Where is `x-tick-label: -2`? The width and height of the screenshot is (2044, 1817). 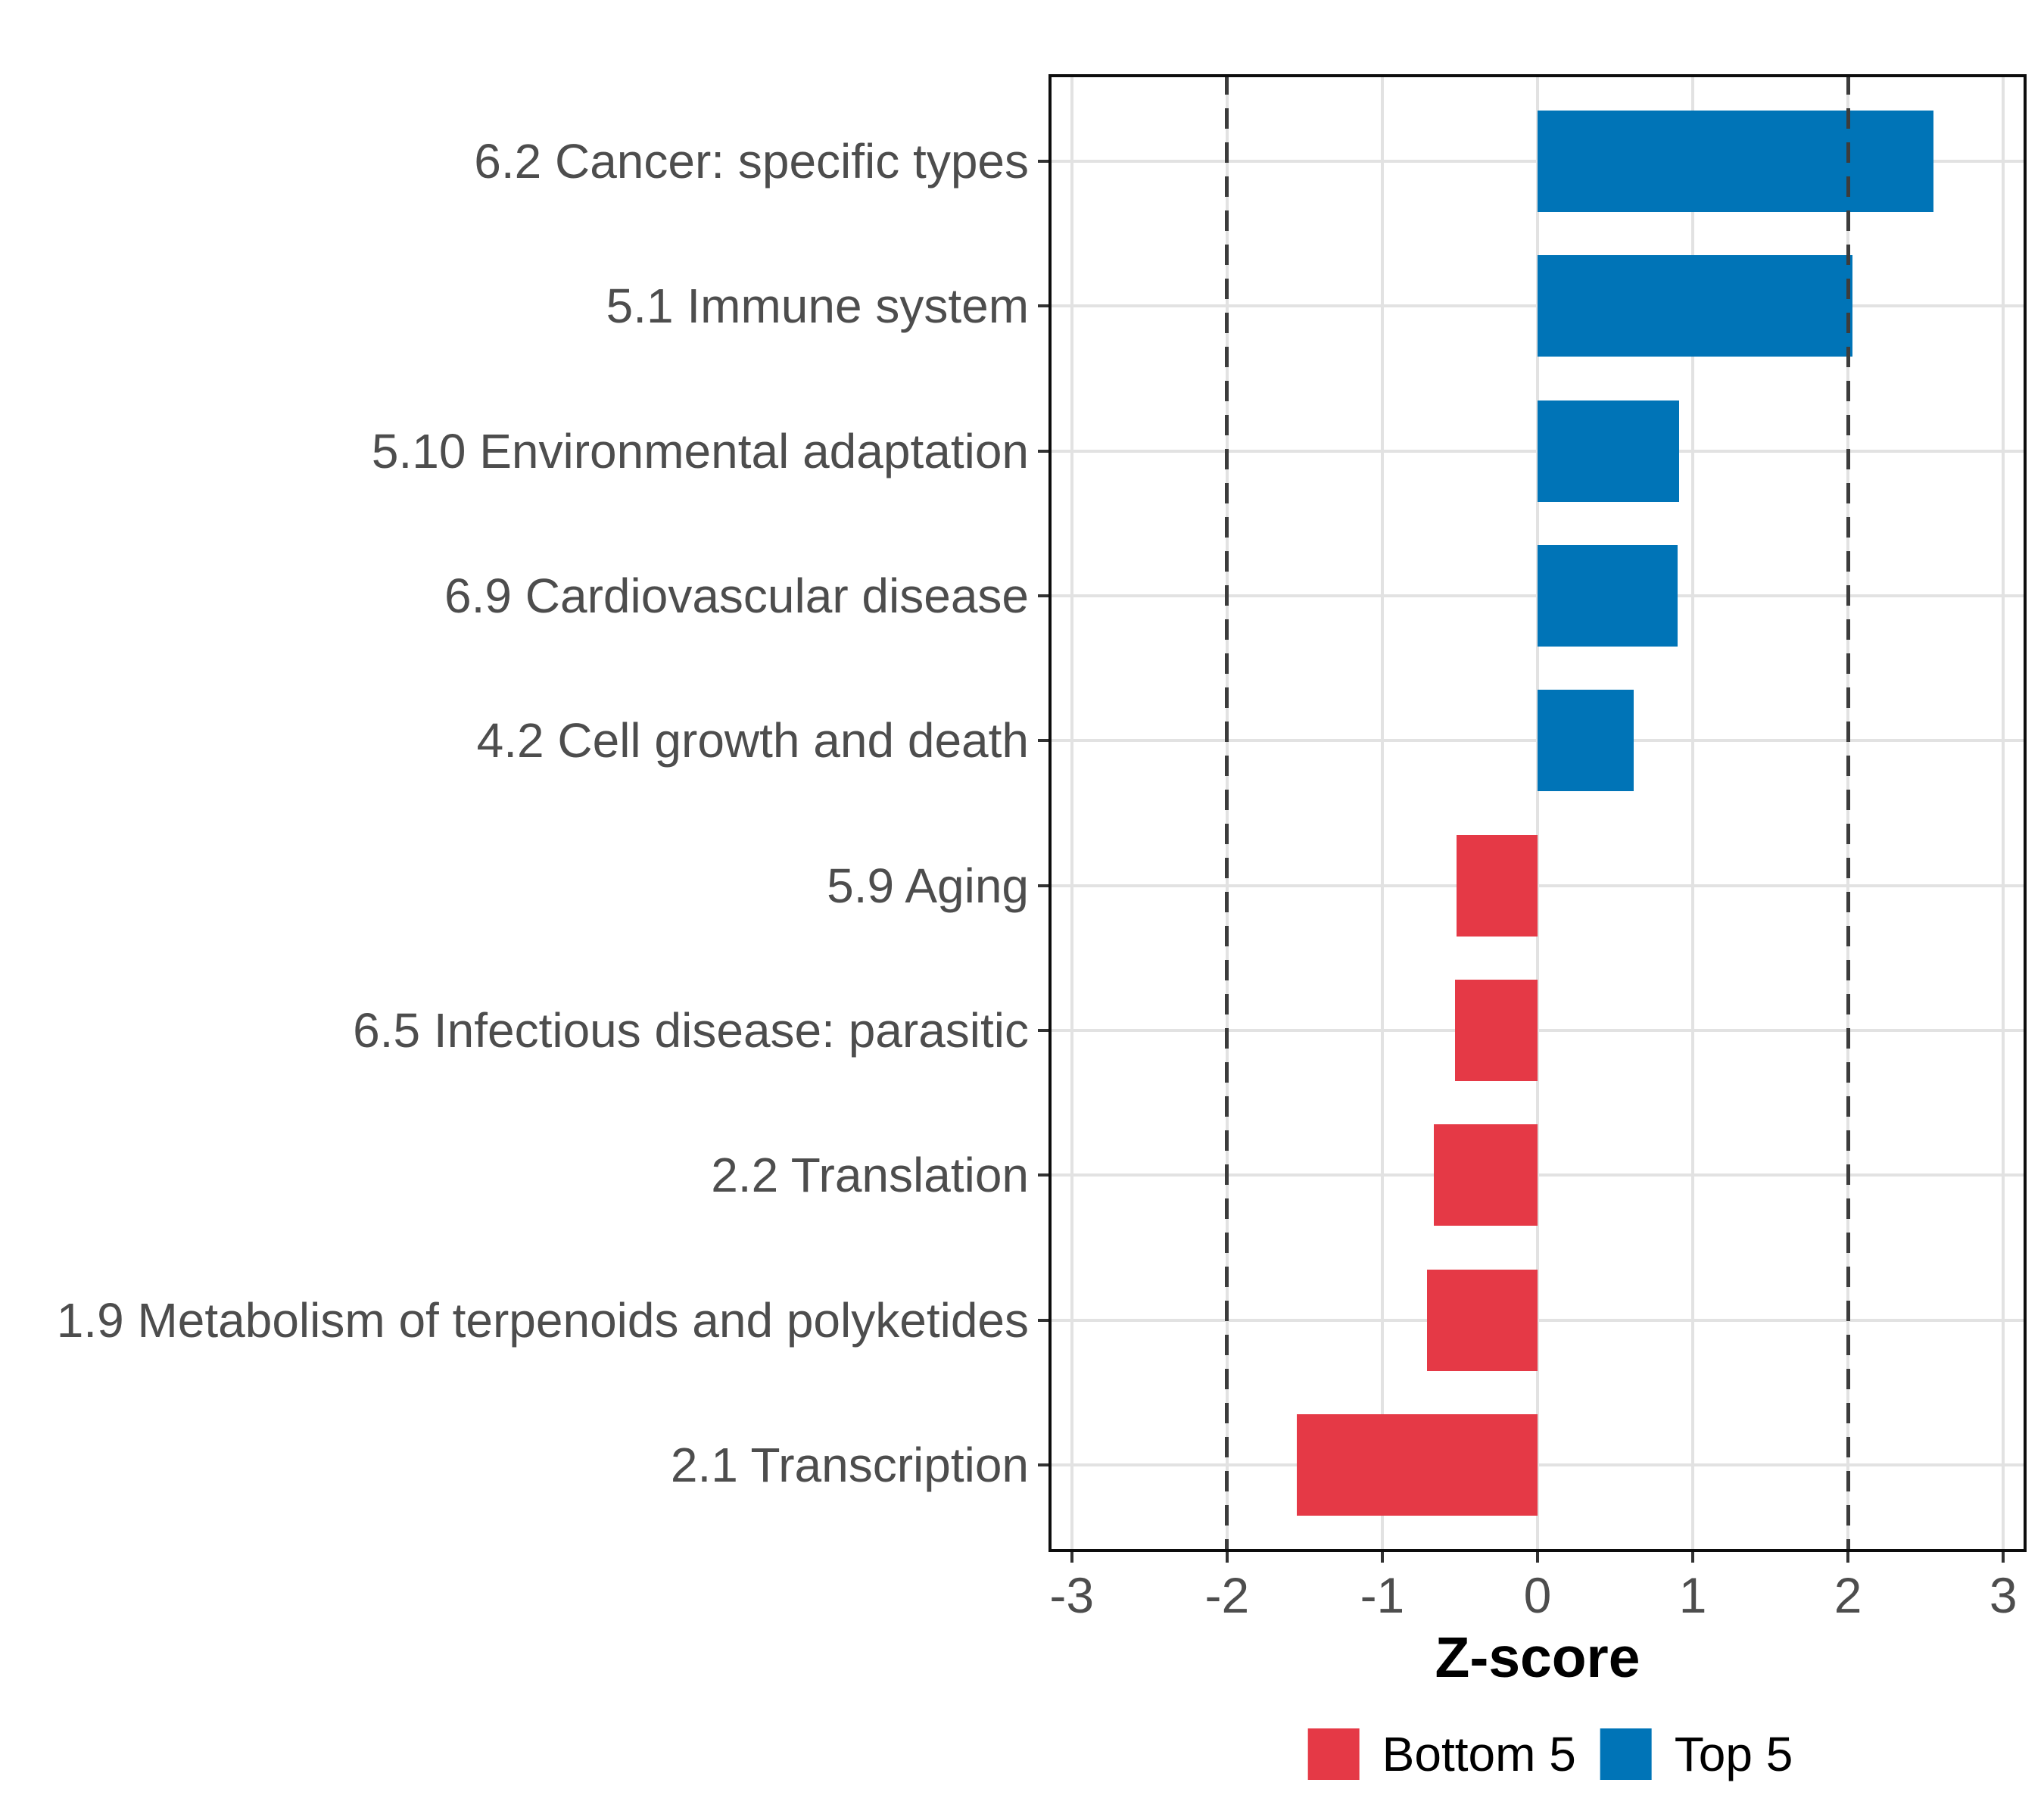 x-tick-label: -2 is located at coordinates (1227, 1595).